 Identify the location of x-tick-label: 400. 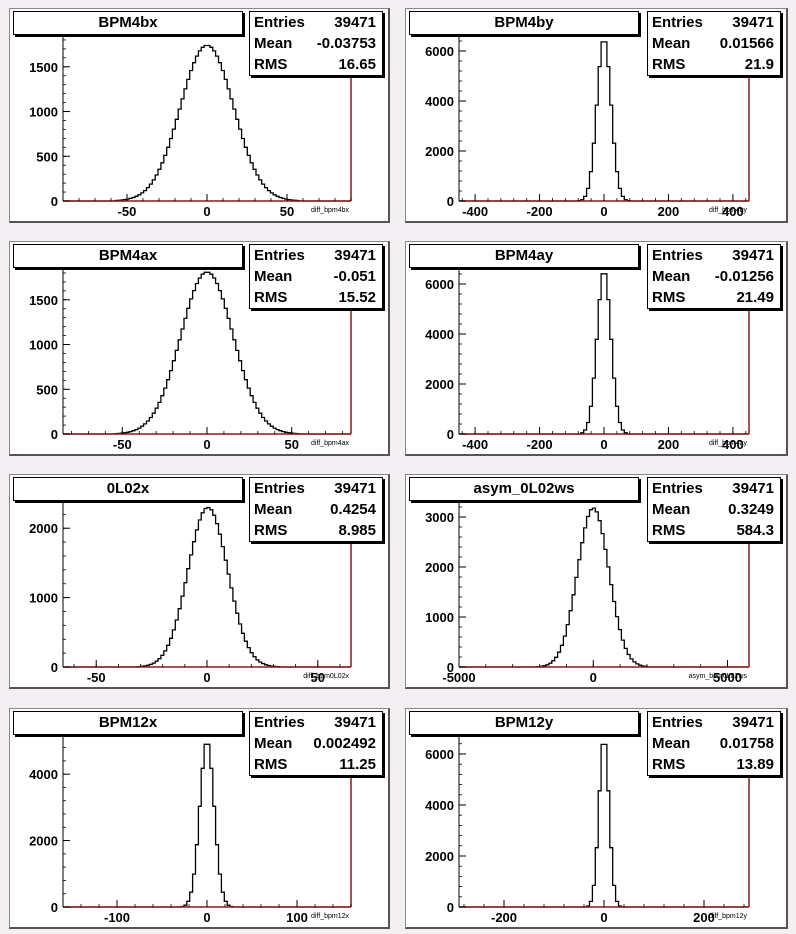
(733, 444).